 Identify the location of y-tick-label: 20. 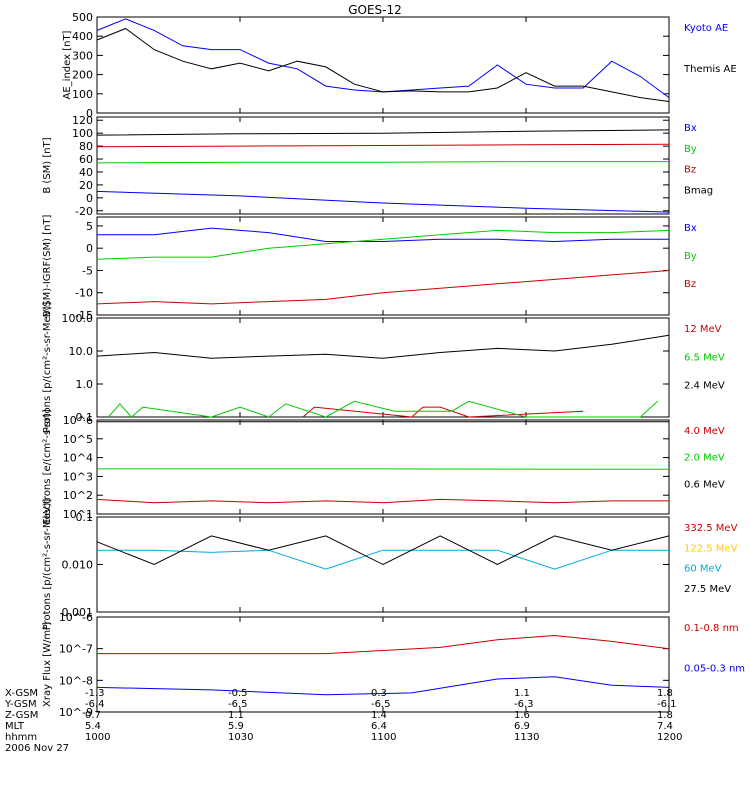
(86, 185).